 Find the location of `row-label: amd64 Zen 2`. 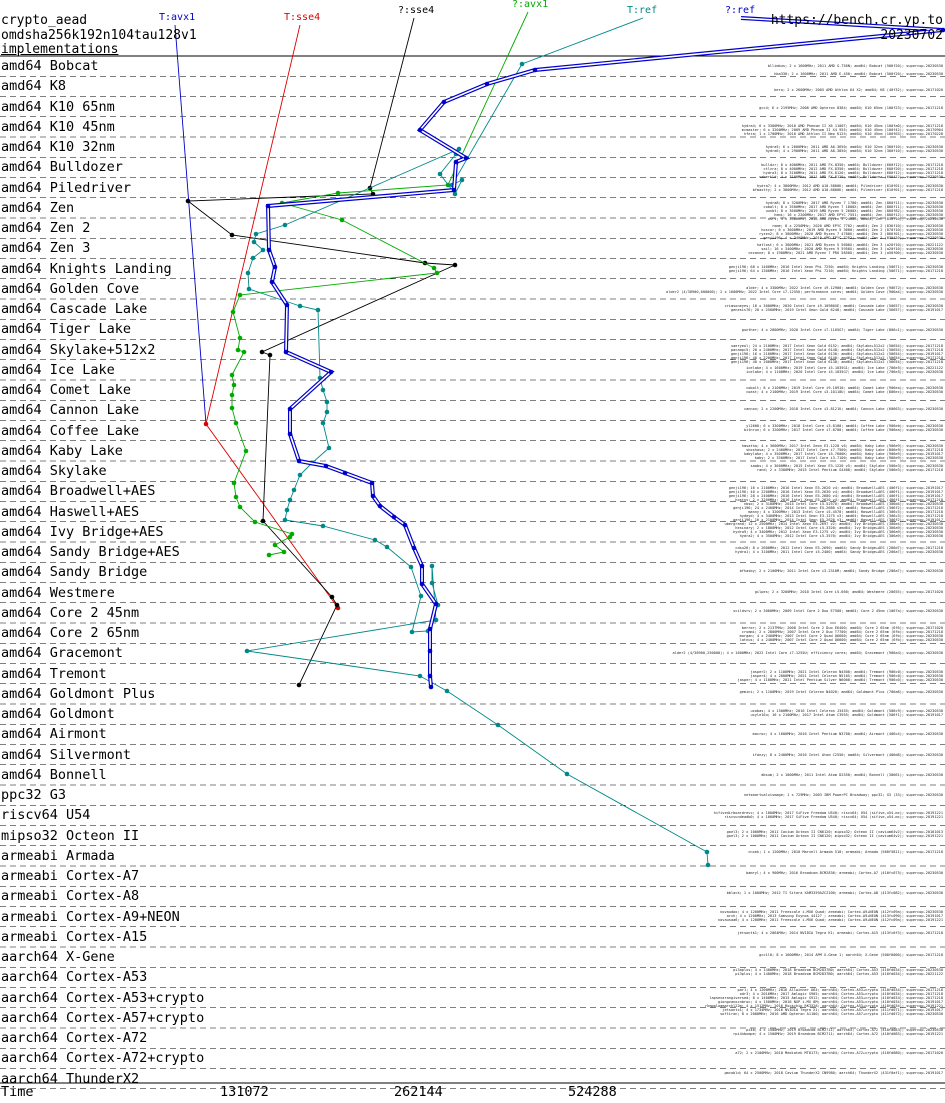

row-label: amd64 Zen 2 is located at coordinates (46, 228).